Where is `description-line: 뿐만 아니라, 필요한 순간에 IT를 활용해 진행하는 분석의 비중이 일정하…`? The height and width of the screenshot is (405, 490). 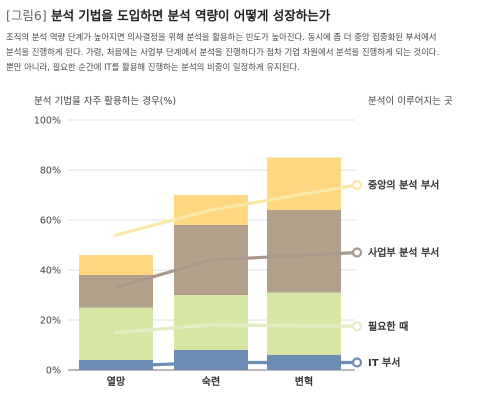
description-line: 뿐만 아니라, 필요한 순간에 IT를 활용해 진행하는 분석의 비중이 일정하… is located at coordinates (153, 67).